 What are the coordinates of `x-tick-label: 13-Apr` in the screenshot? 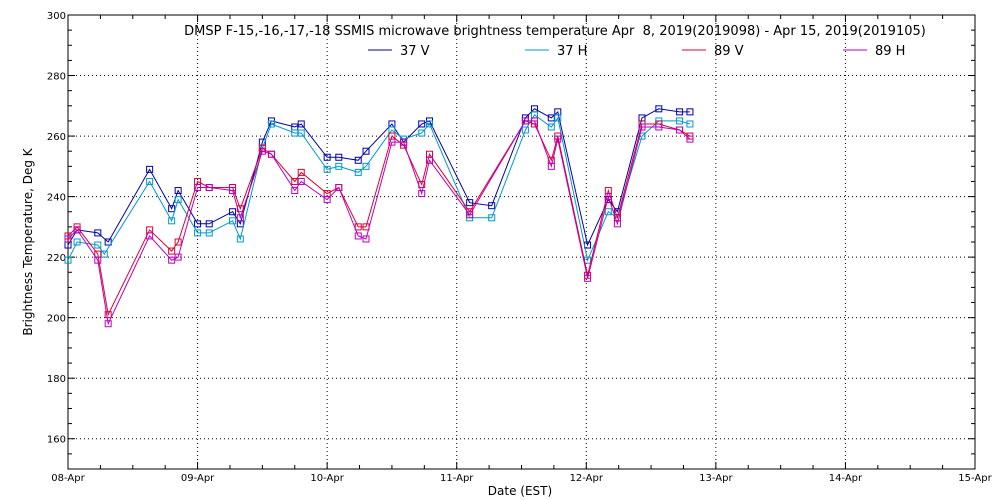 It's located at (716, 478).